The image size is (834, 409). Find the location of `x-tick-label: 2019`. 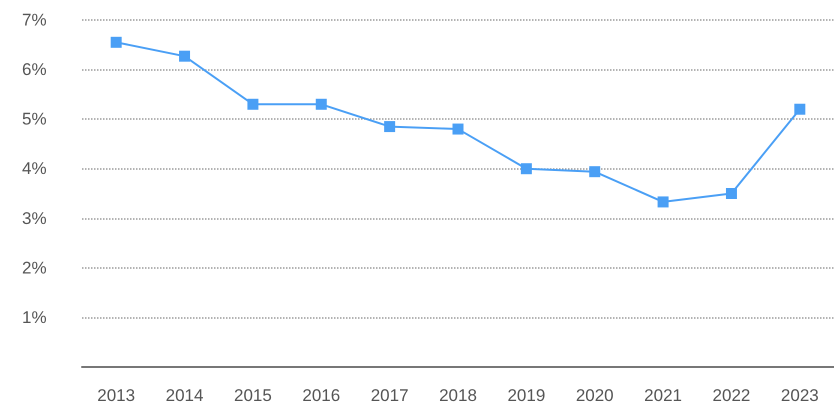

x-tick-label: 2019 is located at coordinates (526, 395).